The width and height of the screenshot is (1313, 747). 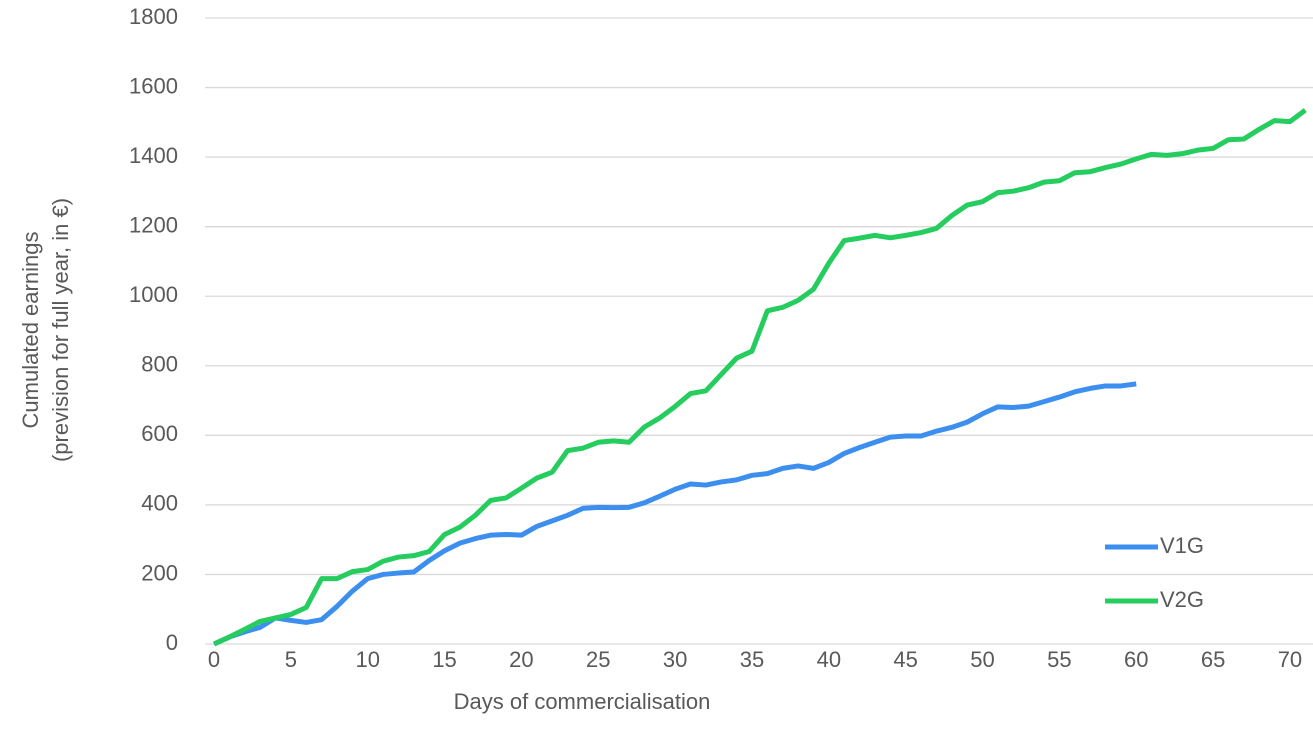 What do you see at coordinates (582, 701) in the screenshot?
I see `x-axis-title: Days of commercialisation` at bounding box center [582, 701].